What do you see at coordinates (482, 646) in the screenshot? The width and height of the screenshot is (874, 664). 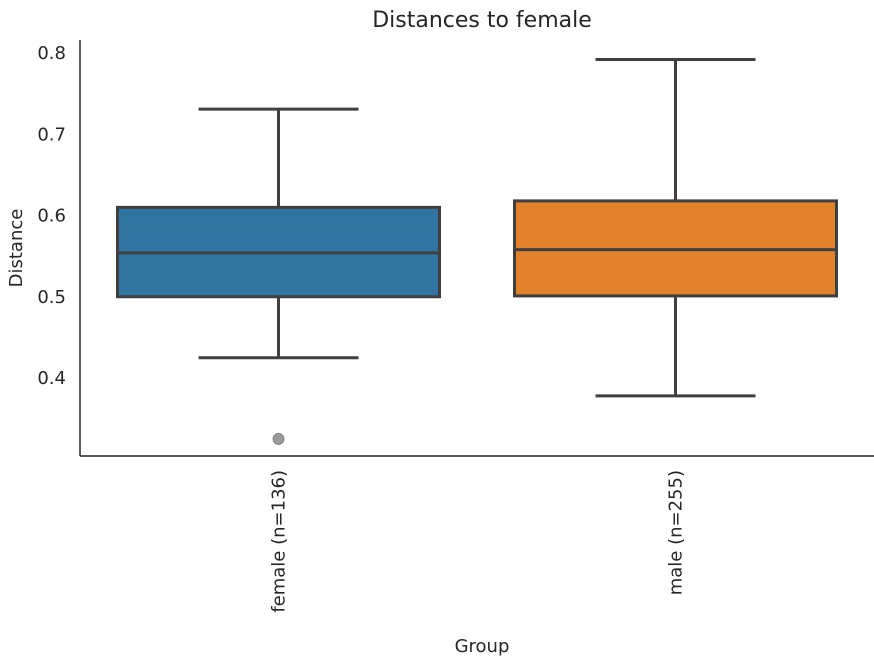 I see `x-axis-label: Group` at bounding box center [482, 646].